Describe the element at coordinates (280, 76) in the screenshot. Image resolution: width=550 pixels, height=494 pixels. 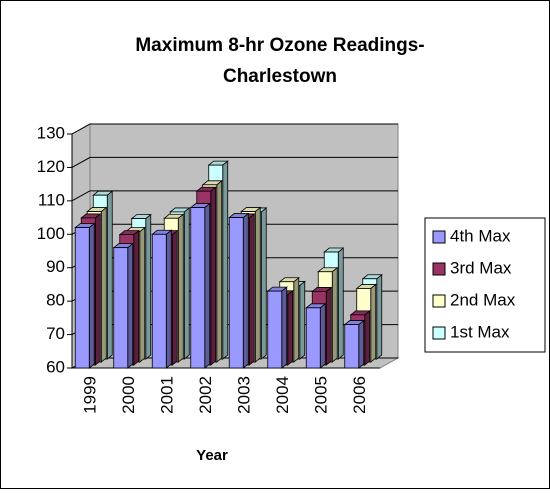
I see `chart-subtitle: Charlestown` at that location.